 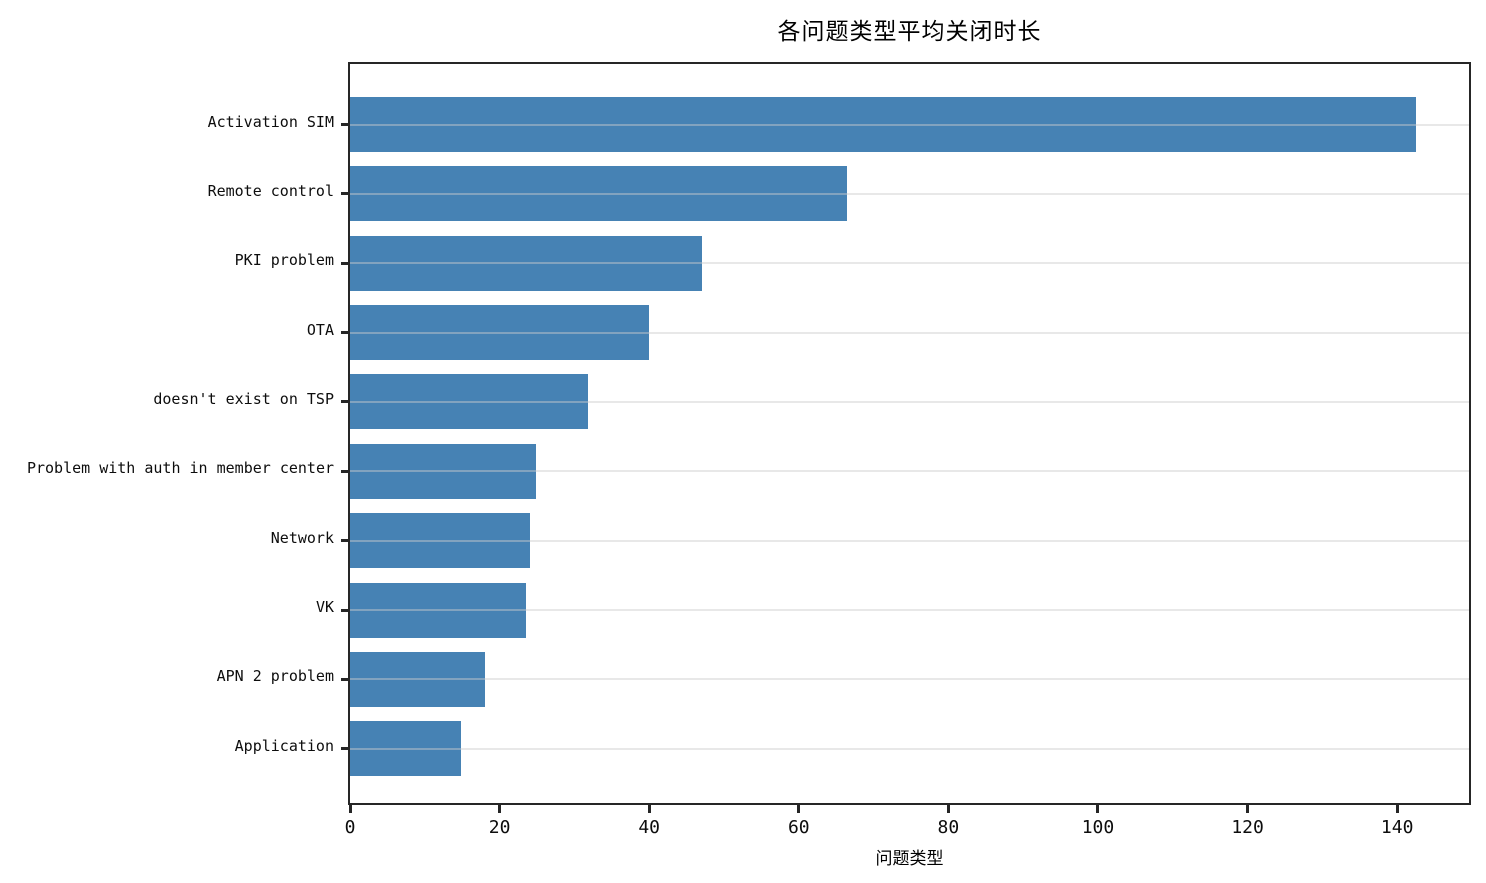 I want to click on bar-activation-sim, so click(x=883, y=124).